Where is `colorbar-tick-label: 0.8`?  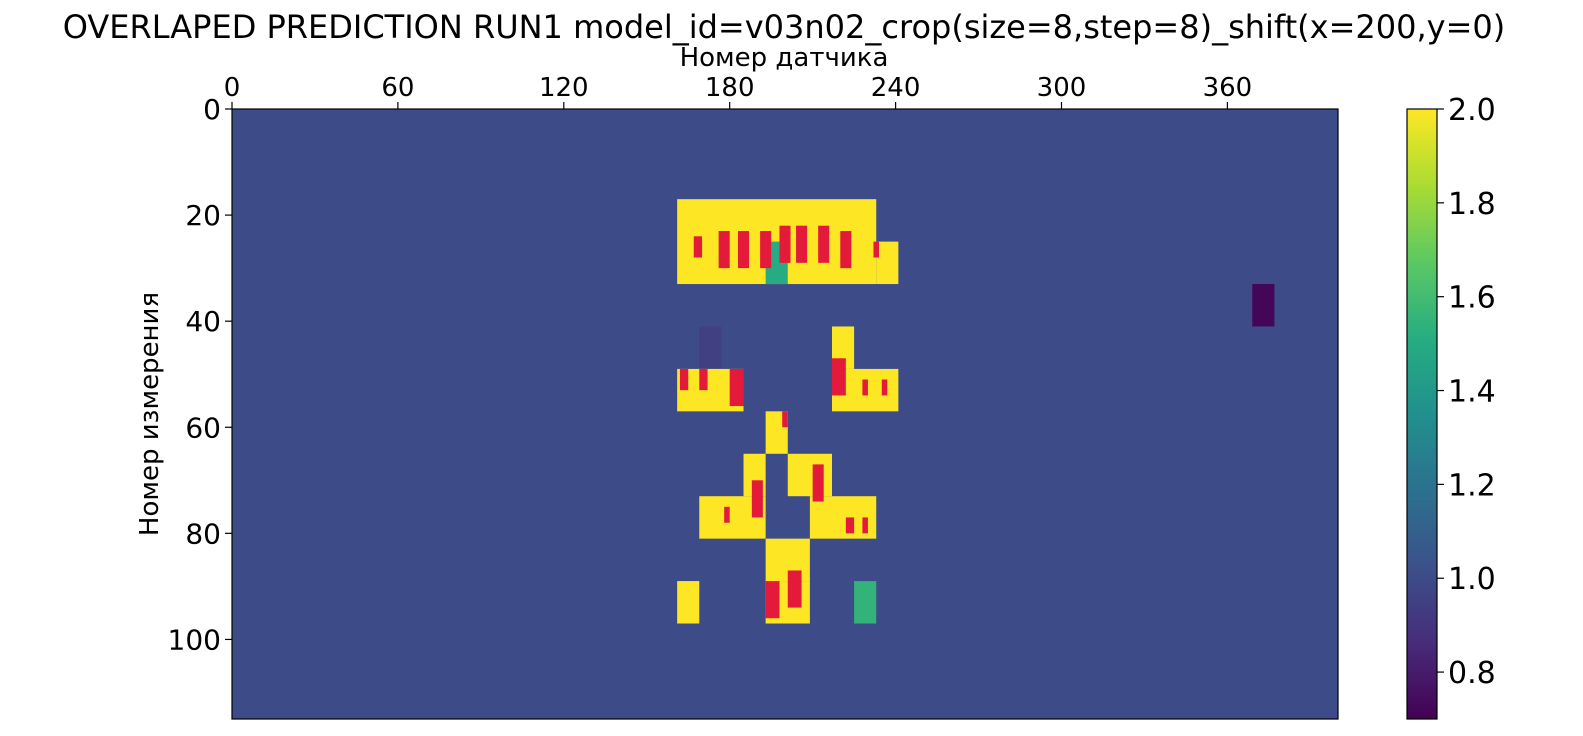
colorbar-tick-label: 0.8 is located at coordinates (1472, 673).